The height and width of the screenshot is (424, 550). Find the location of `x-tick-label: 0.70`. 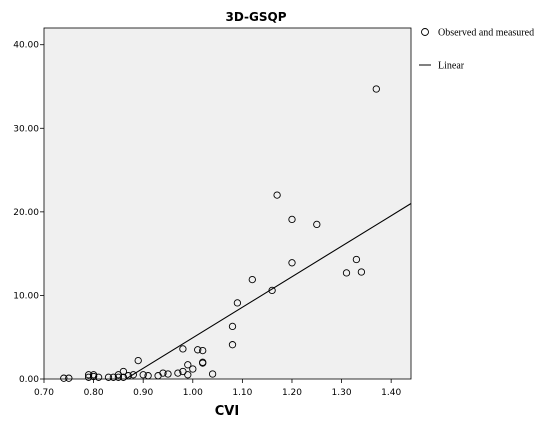

x-tick-label: 0.70 is located at coordinates (44, 393).